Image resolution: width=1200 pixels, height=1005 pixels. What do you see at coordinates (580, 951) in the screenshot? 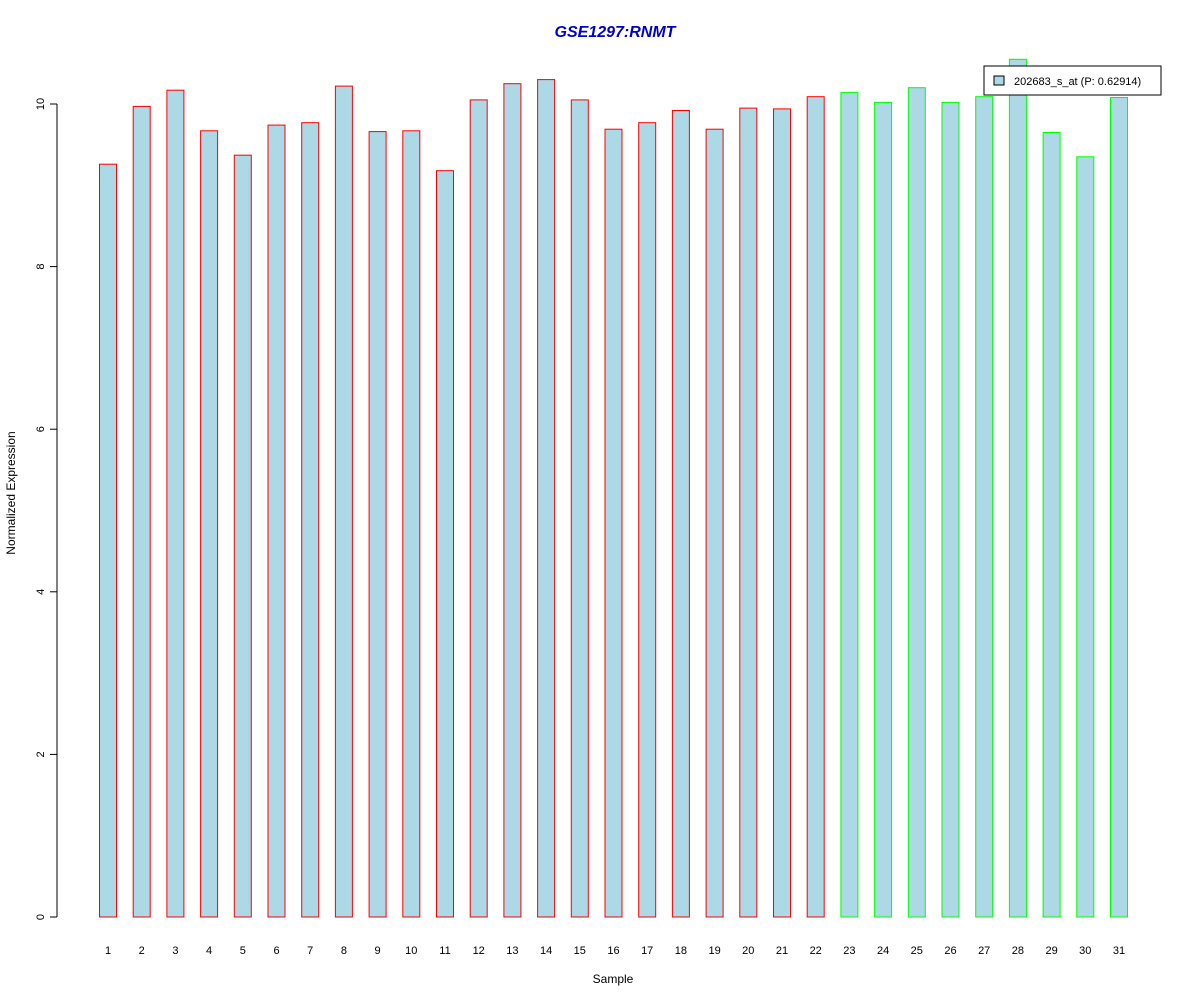
I see `x-tick-label: 15` at bounding box center [580, 951].